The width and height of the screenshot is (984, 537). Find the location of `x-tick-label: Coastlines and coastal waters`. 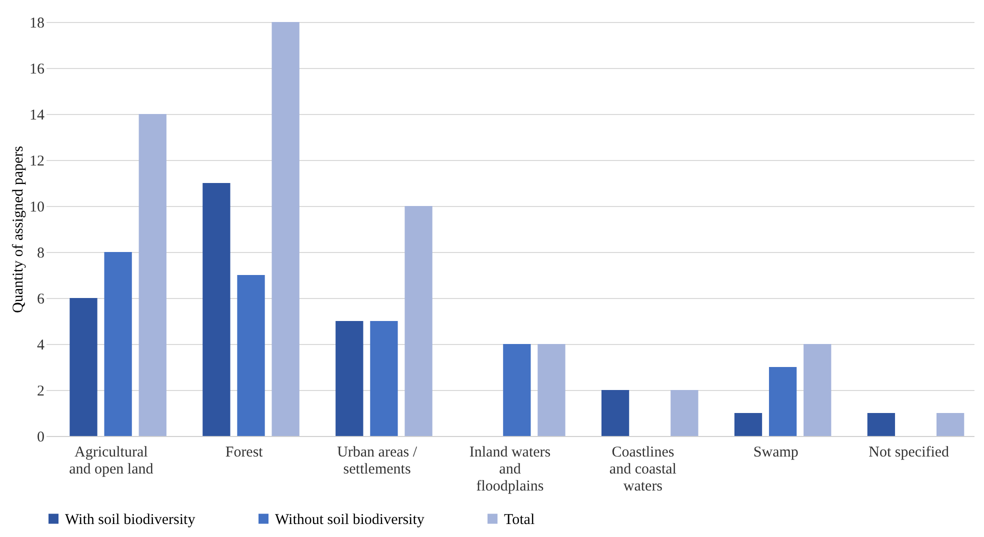

x-tick-label: Coastlines and coastal waters is located at coordinates (642, 469).